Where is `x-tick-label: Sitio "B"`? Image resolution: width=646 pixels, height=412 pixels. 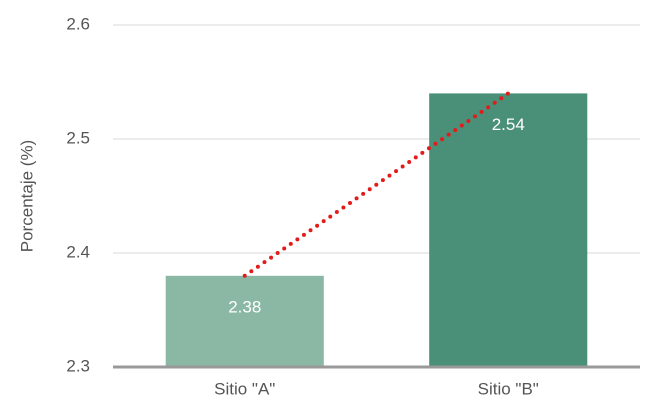 x-tick-label: Sitio "B" is located at coordinates (508, 388).